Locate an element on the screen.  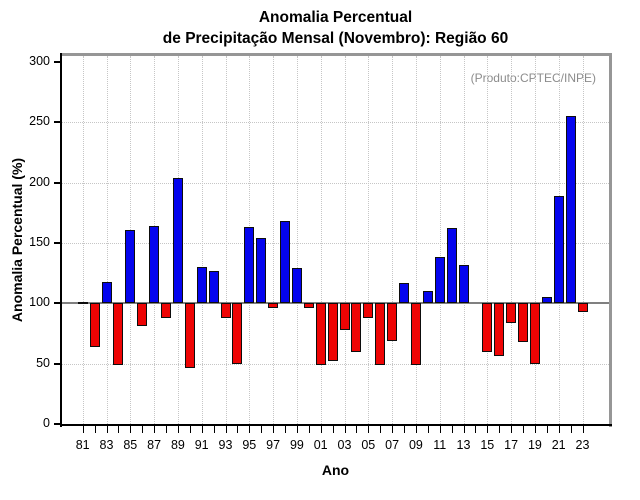
x-tick-label-99: 99 is located at coordinates (296, 445).